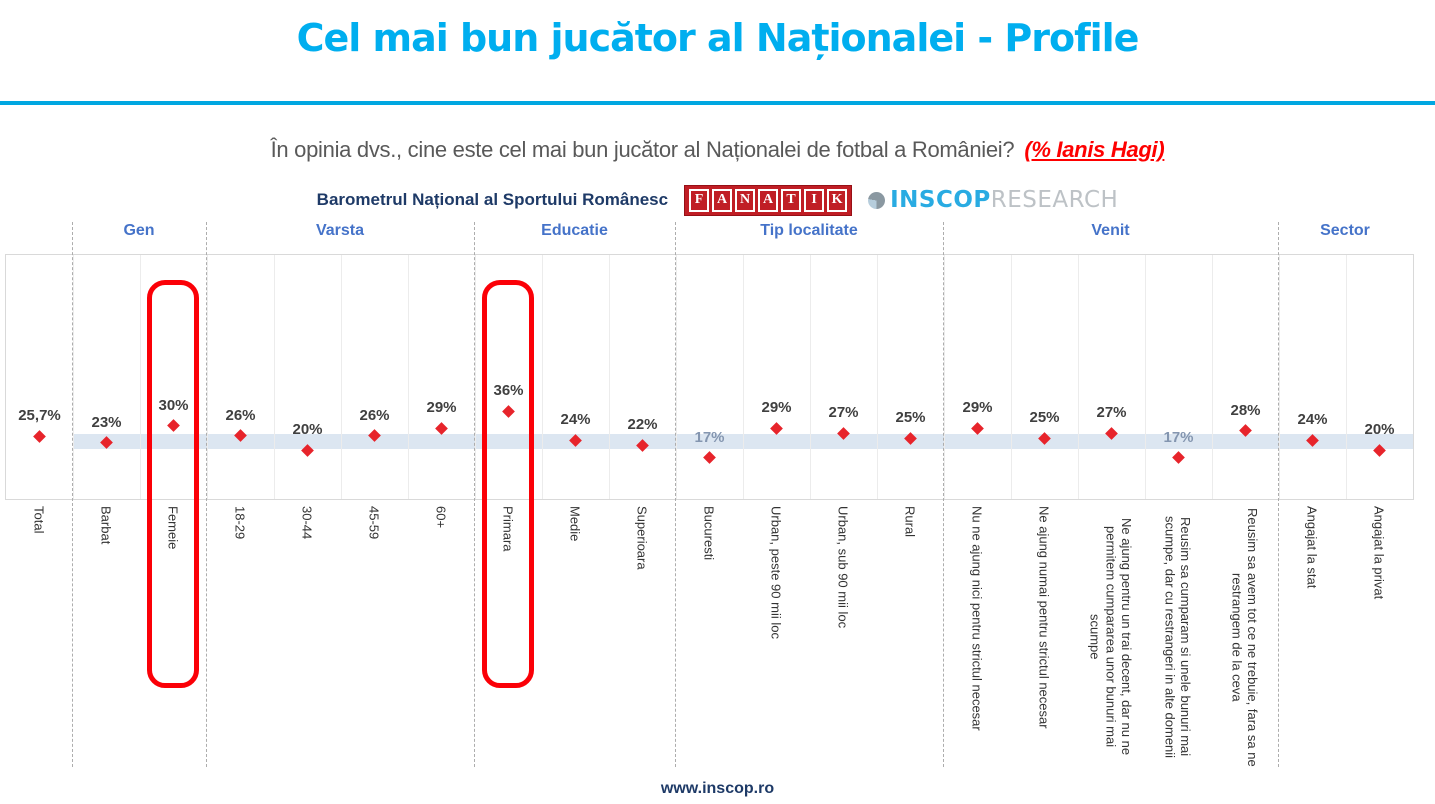 Image resolution: width=1435 pixels, height=804 pixels. Describe the element at coordinates (508, 529) in the screenshot. I see `category-label: Primara` at that location.